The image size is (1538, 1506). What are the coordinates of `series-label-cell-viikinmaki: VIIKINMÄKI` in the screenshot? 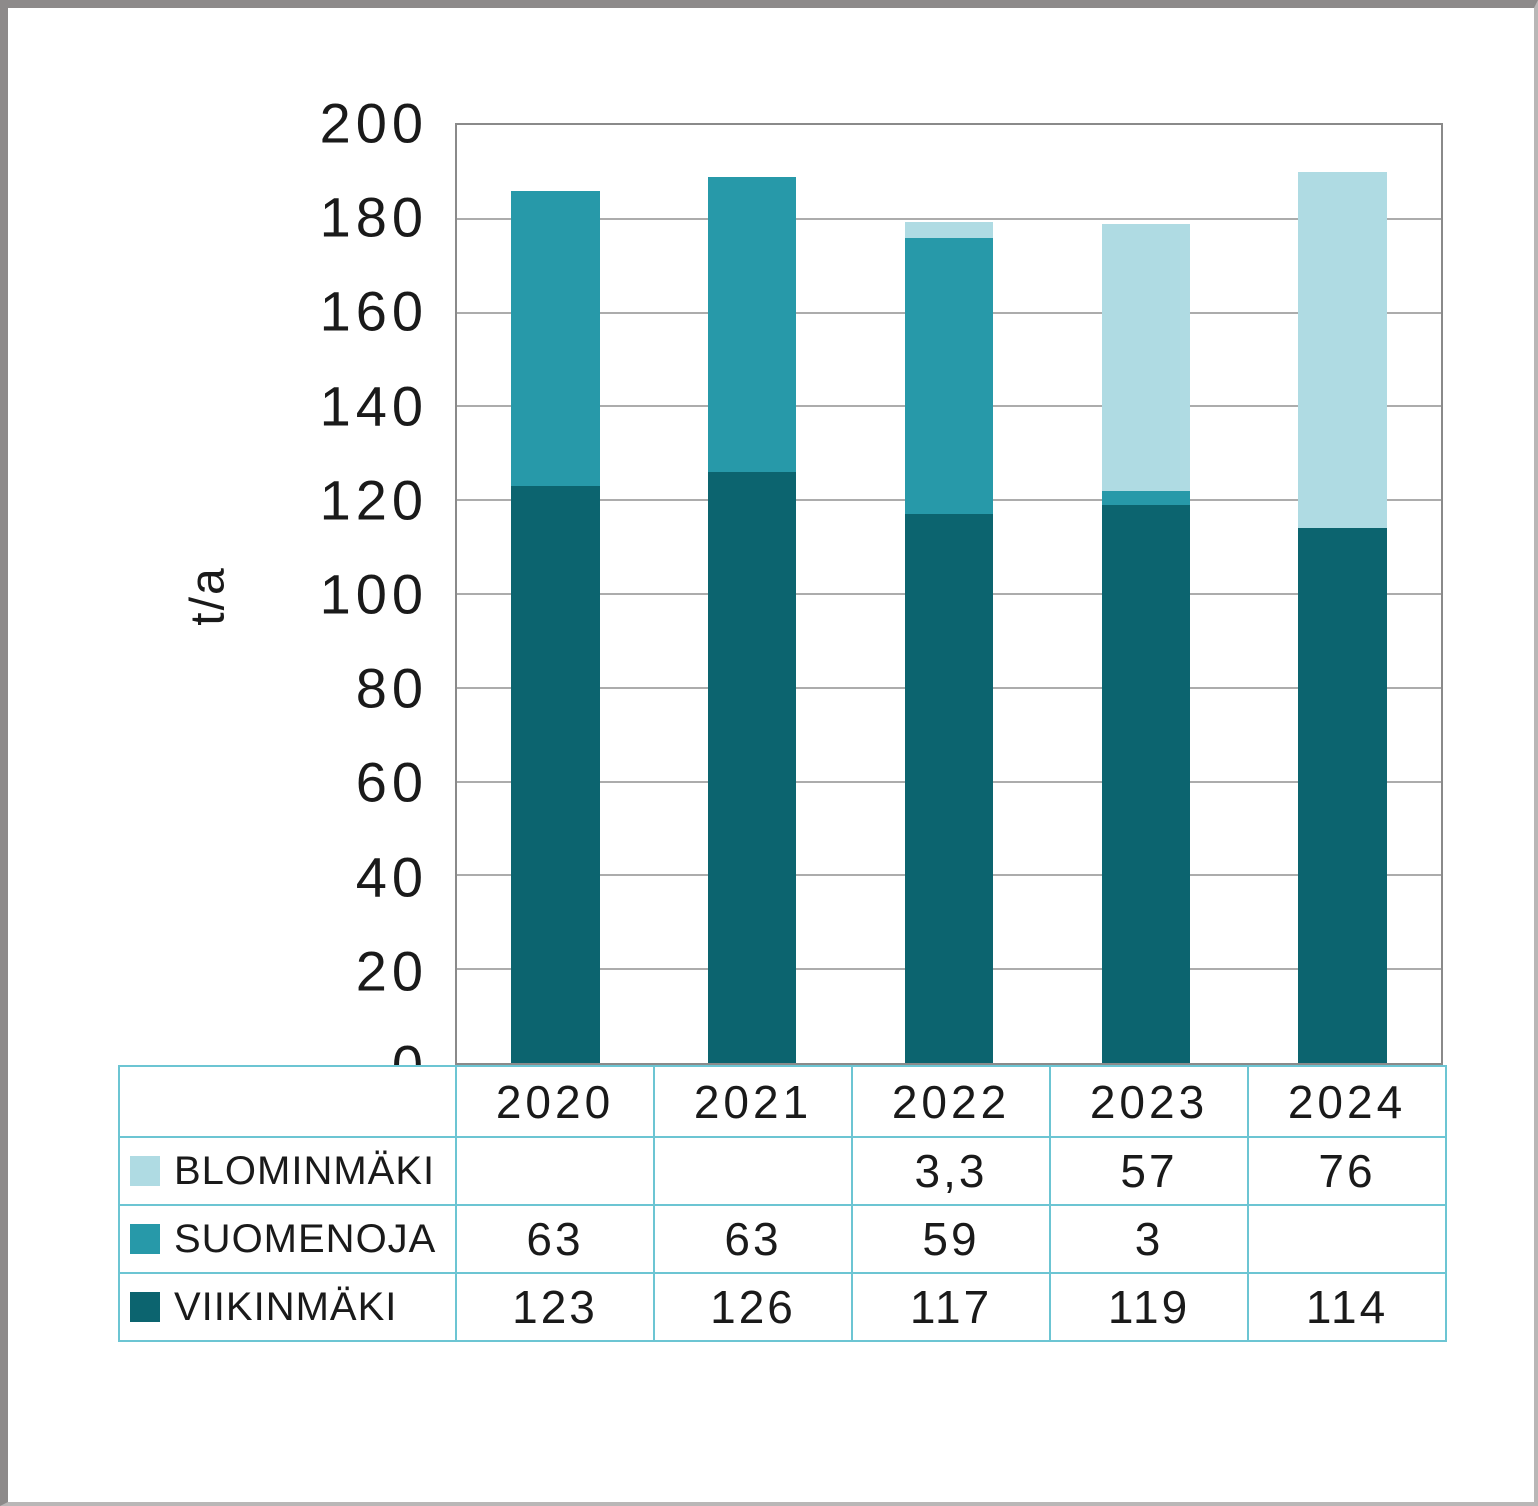 It's located at (287, 1307).